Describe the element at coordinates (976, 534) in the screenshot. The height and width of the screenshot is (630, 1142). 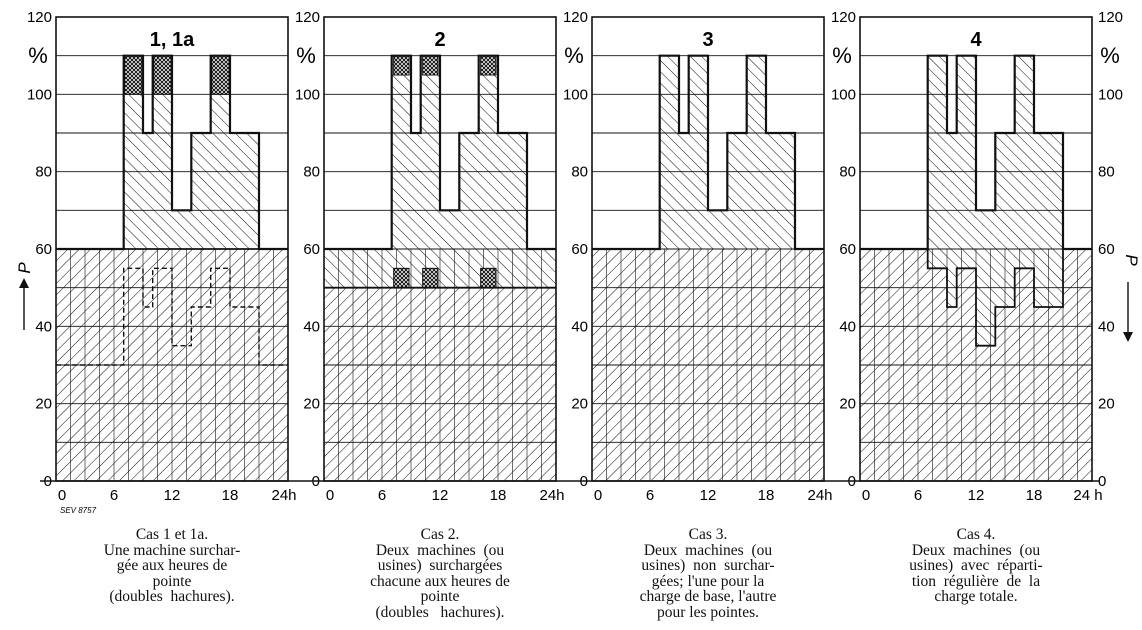
I see `caption-line: Cas 4.` at that location.